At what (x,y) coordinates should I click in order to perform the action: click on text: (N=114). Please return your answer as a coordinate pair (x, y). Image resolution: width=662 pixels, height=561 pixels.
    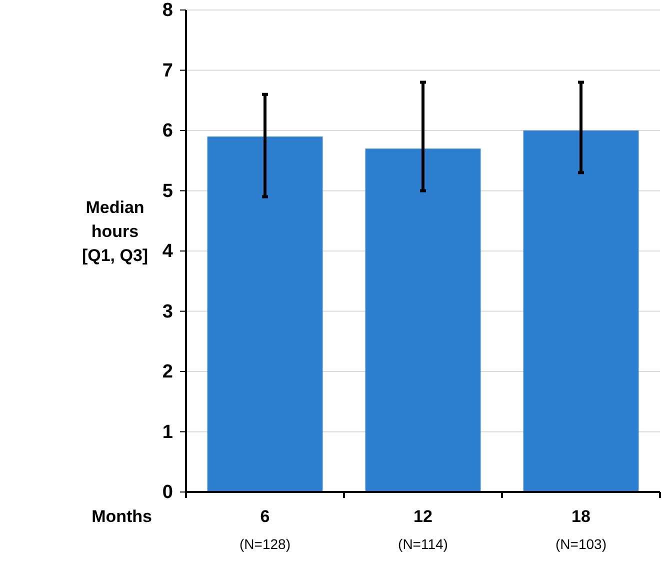
    Looking at the image, I should click on (423, 544).